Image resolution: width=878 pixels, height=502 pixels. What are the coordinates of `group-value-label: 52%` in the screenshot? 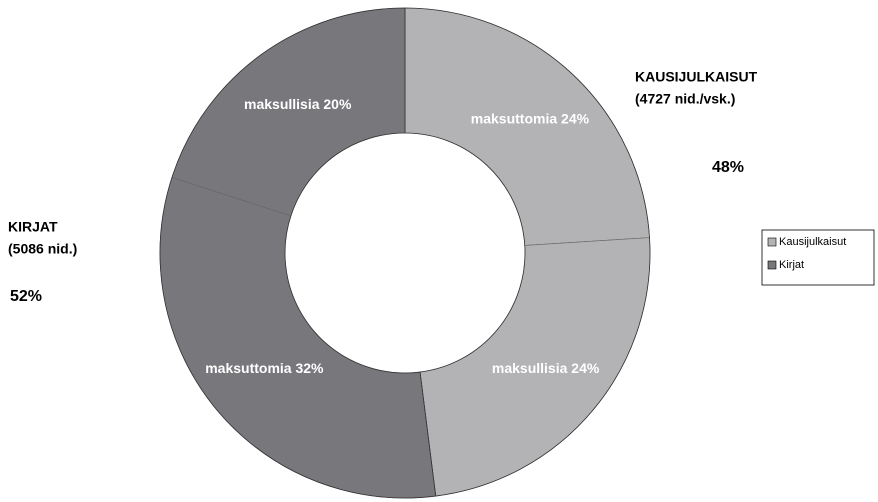 It's located at (26, 296).